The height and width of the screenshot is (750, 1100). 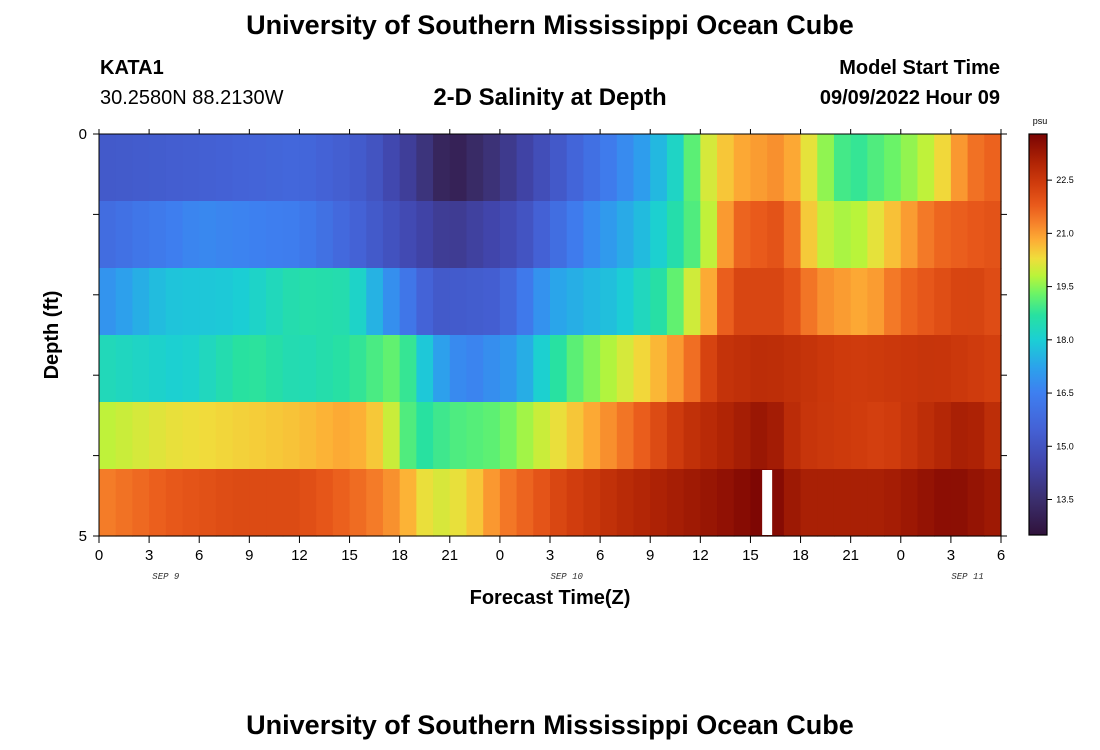 What do you see at coordinates (192, 98) in the screenshot?
I see `station-coordinates: 30.2580N 88.2130W` at bounding box center [192, 98].